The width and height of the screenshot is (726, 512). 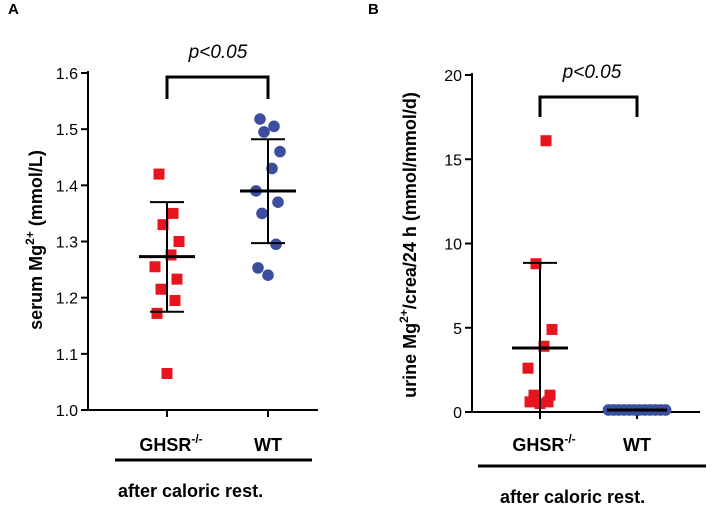 What do you see at coordinates (453, 76) in the screenshot?
I see `y-tick-label: 20` at bounding box center [453, 76].